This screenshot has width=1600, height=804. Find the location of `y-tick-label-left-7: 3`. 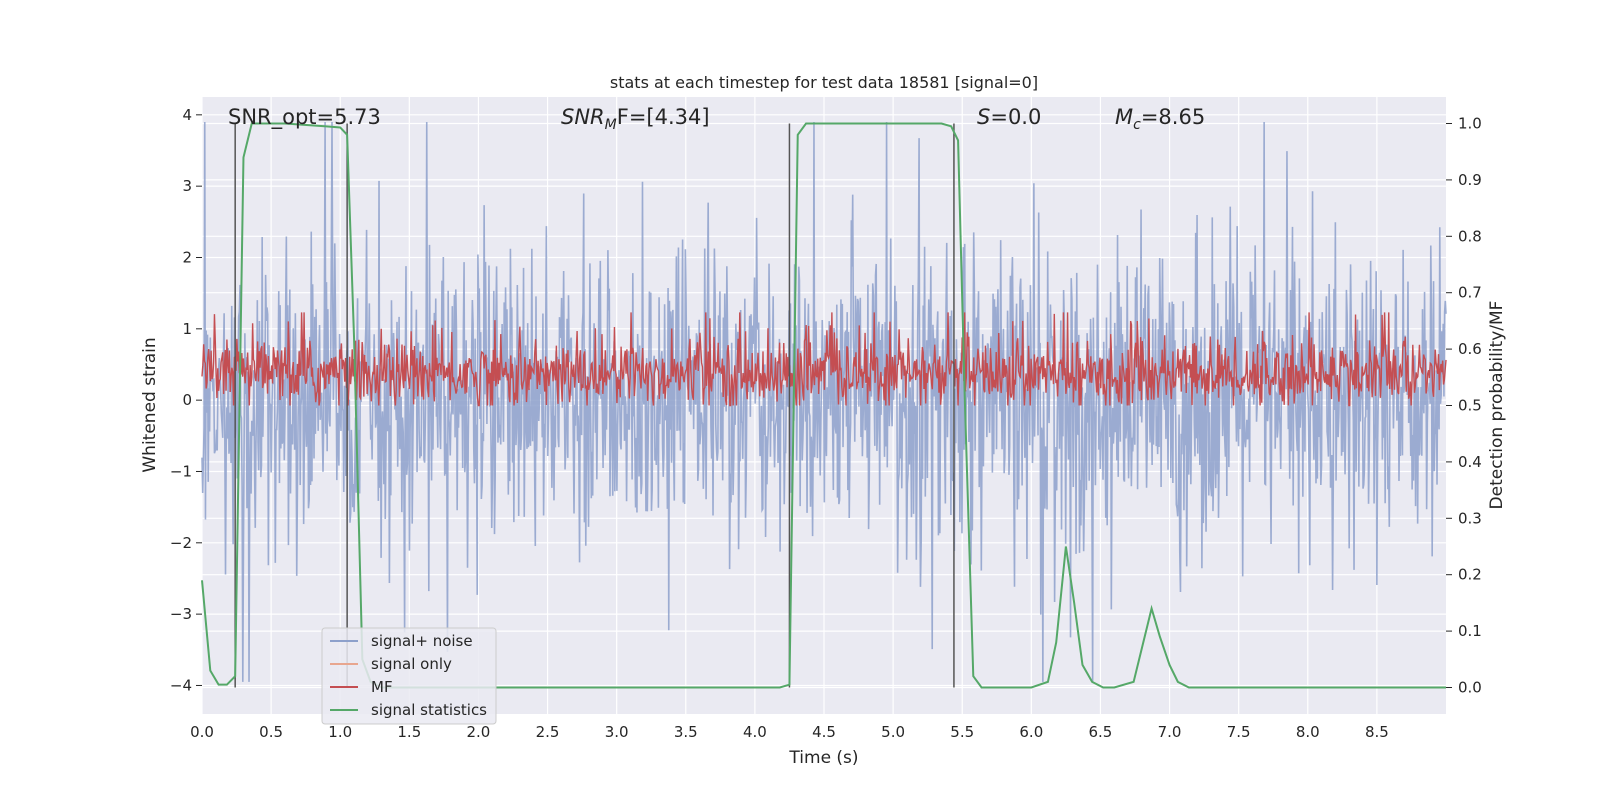

y-tick-label-left-7: 3 is located at coordinates (187, 186).